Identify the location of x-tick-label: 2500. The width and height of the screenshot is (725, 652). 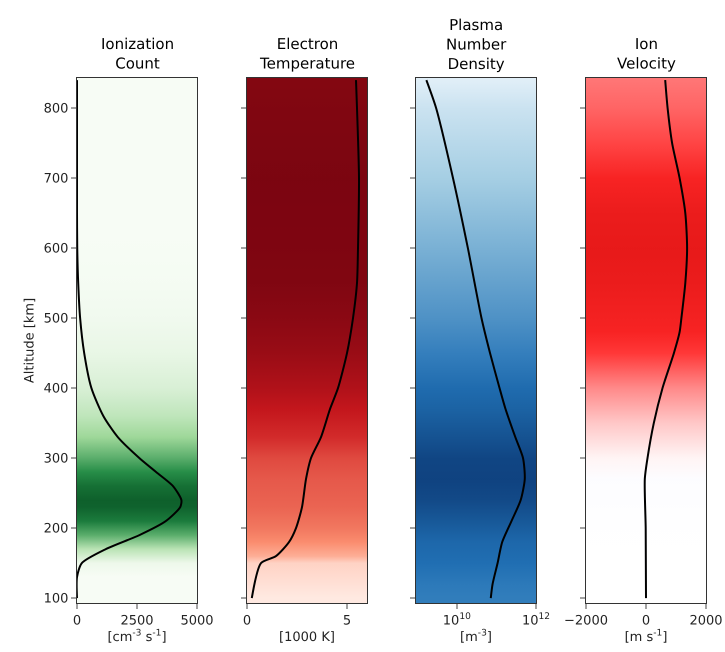
(137, 621).